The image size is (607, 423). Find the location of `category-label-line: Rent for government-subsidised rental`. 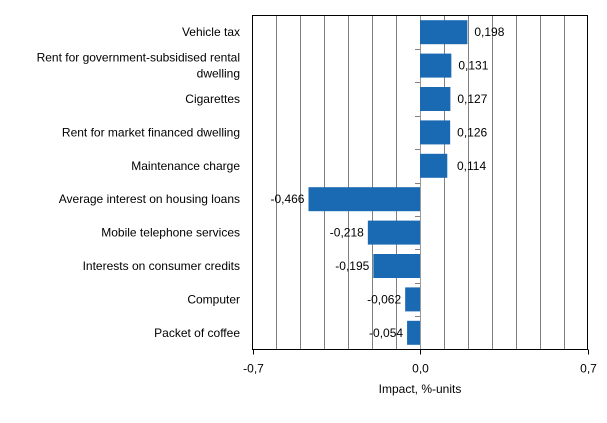

category-label-line: Rent for government-subsidised rental is located at coordinates (138, 58).